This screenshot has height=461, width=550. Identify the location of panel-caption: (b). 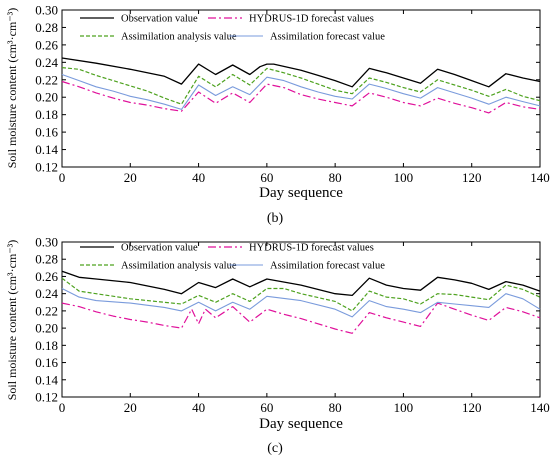
(275, 218).